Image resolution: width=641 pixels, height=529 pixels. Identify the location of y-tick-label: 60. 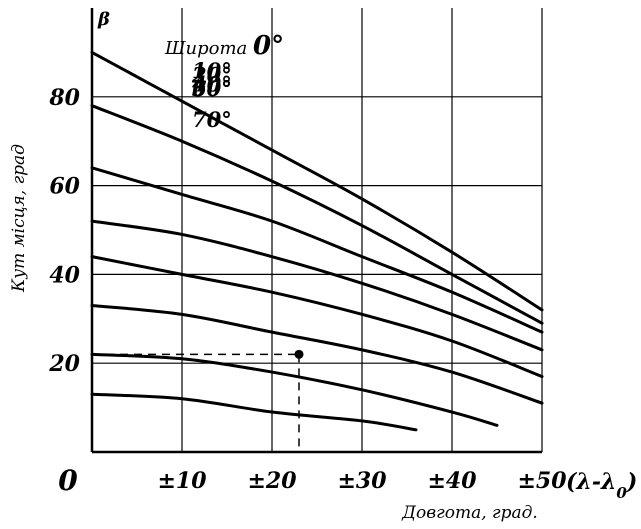
(64, 187).